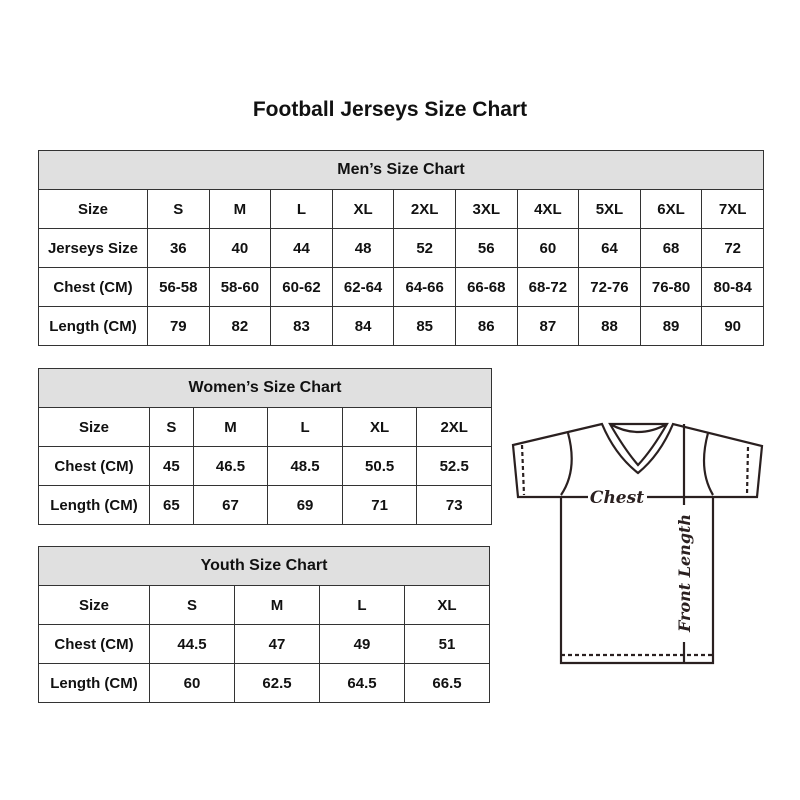 The width and height of the screenshot is (800, 800). What do you see at coordinates (230, 505) in the screenshot?
I see `table-cell: 67` at bounding box center [230, 505].